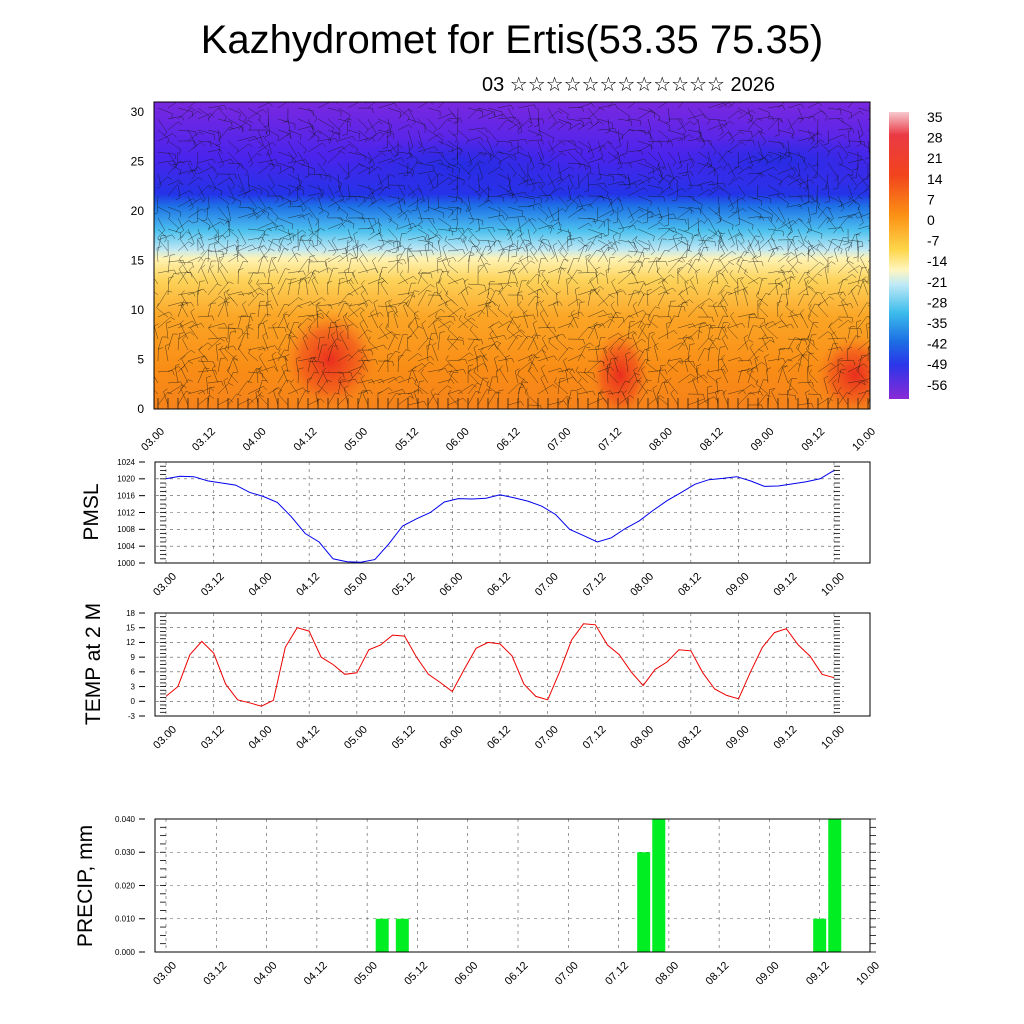  Describe the element at coordinates (770, 160) in the screenshot. I see `cold-core` at that location.